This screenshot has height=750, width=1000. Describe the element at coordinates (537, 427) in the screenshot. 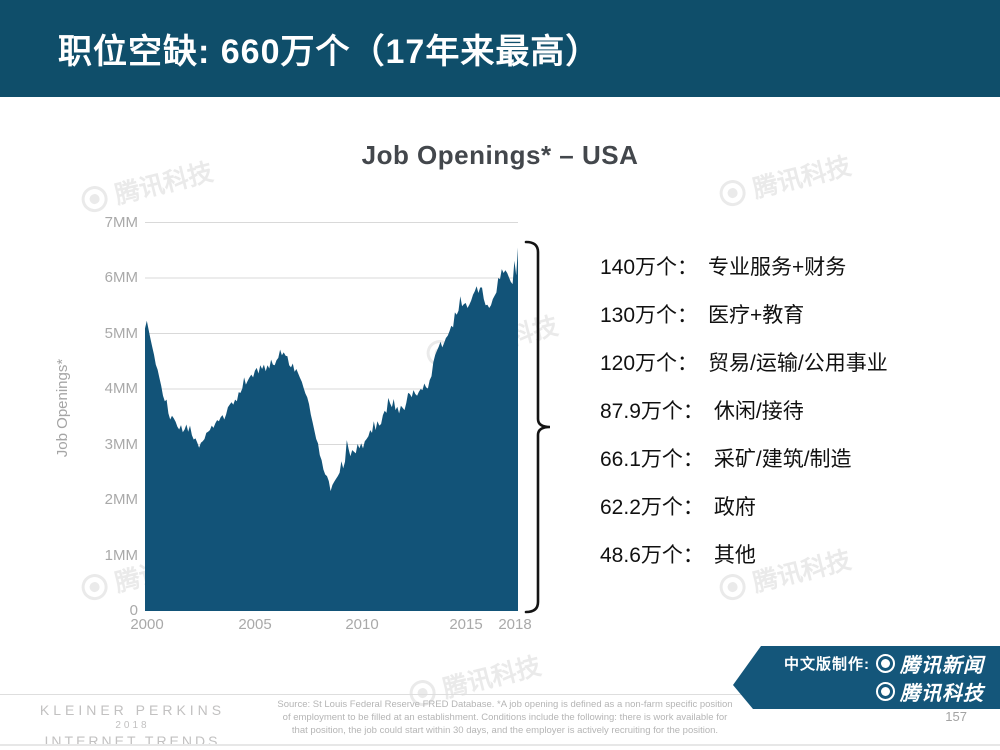

I see `group-bracket` at that location.